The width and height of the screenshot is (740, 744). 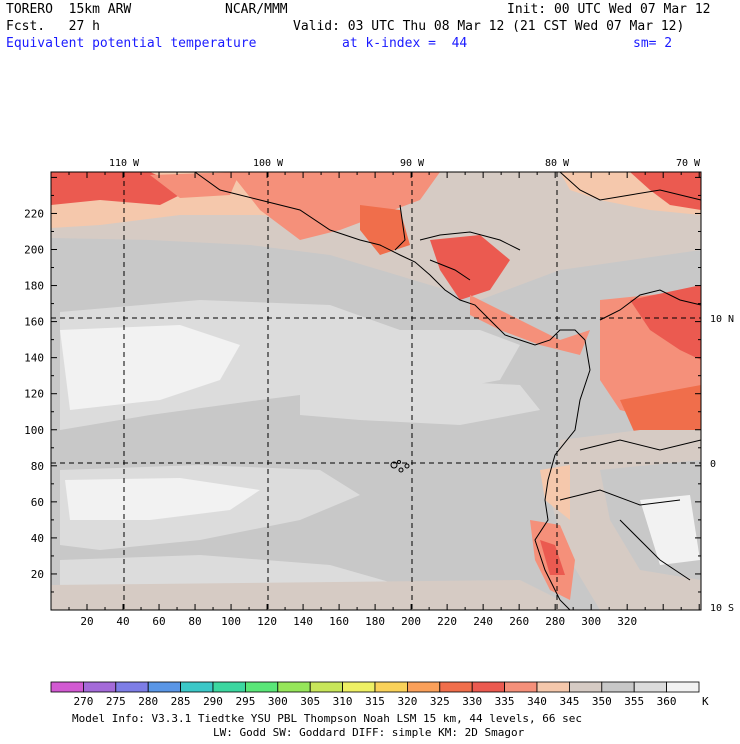 What do you see at coordinates (447, 621) in the screenshot?
I see `x-tick-label: 220` at bounding box center [447, 621].